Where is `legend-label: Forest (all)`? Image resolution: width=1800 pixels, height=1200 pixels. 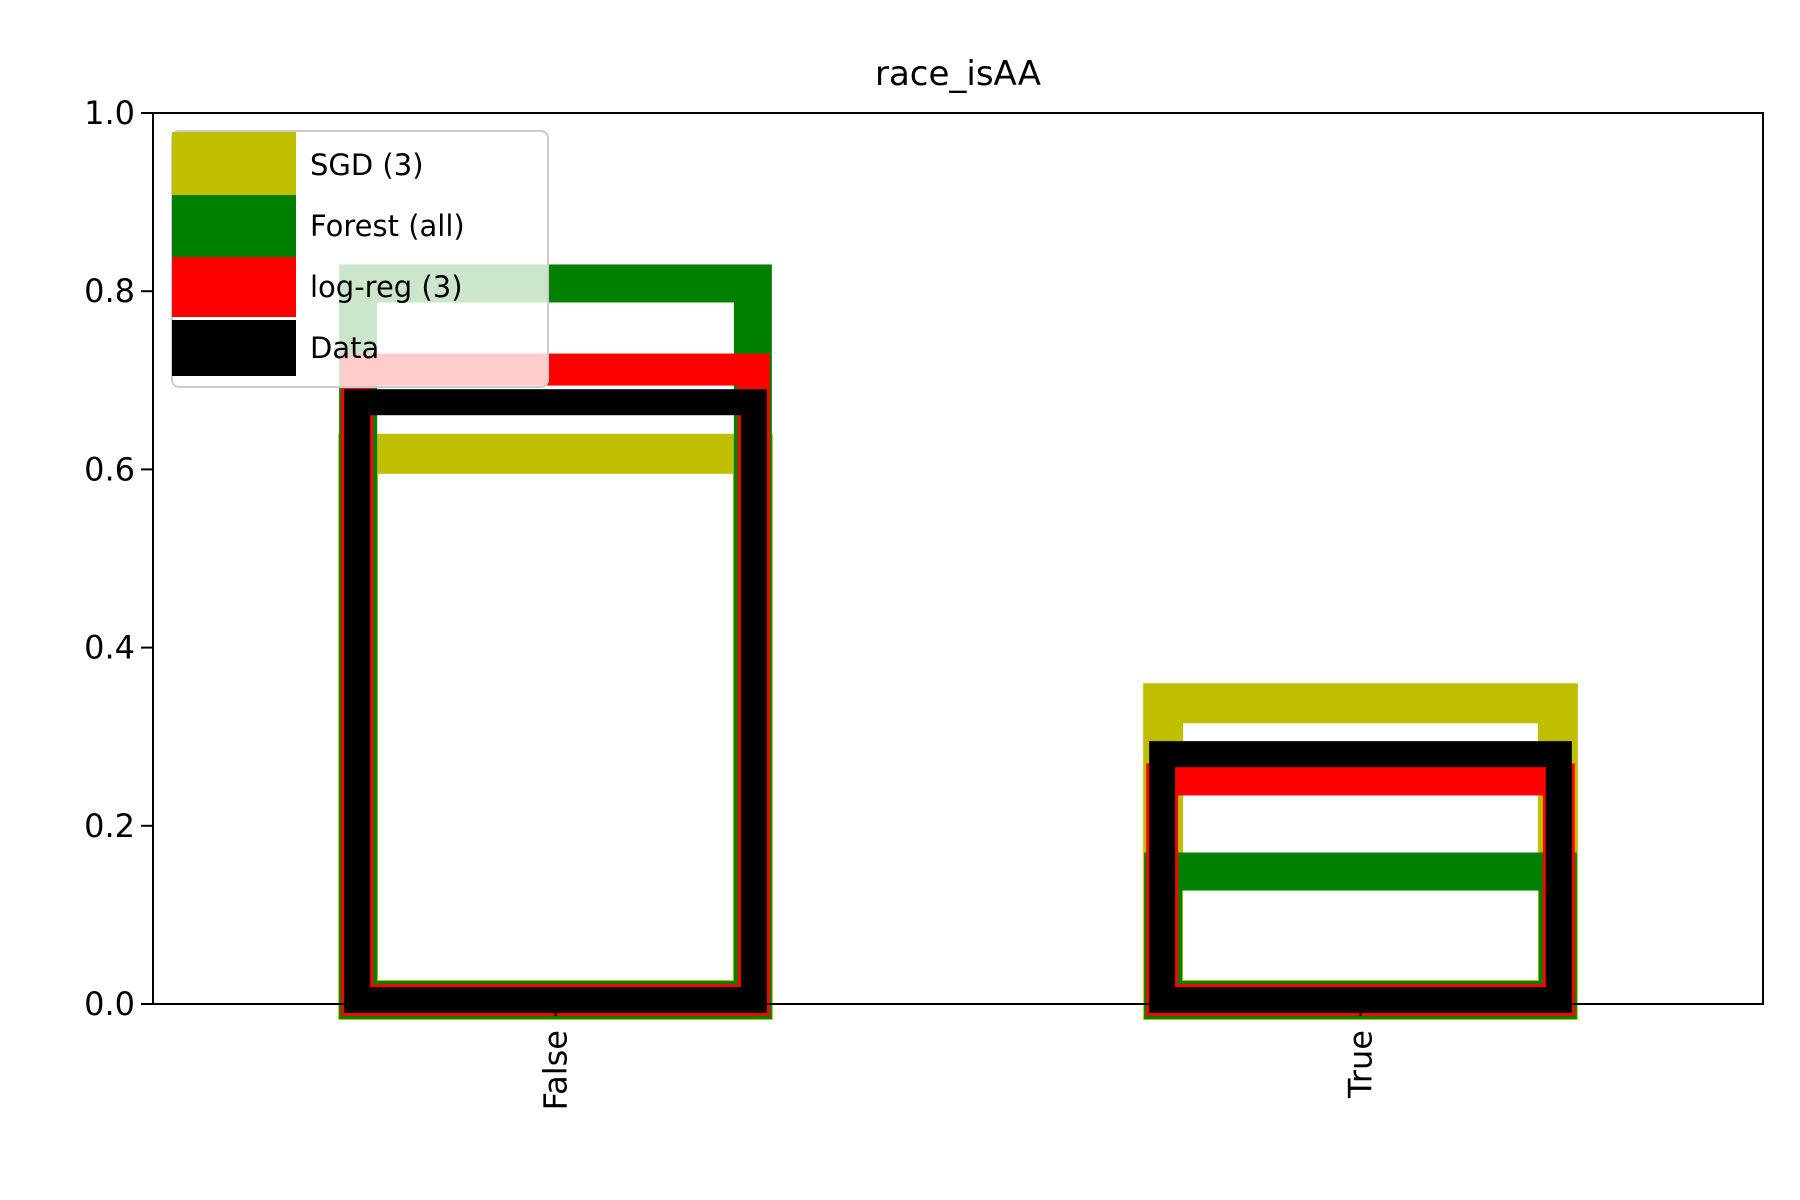 legend-label: Forest (all) is located at coordinates (387, 226).